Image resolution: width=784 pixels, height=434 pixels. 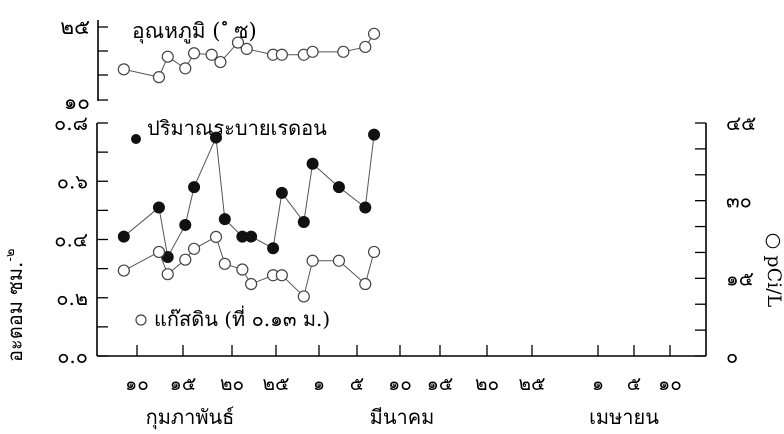 I want to click on month-label: เมษายน, so click(x=624, y=417).